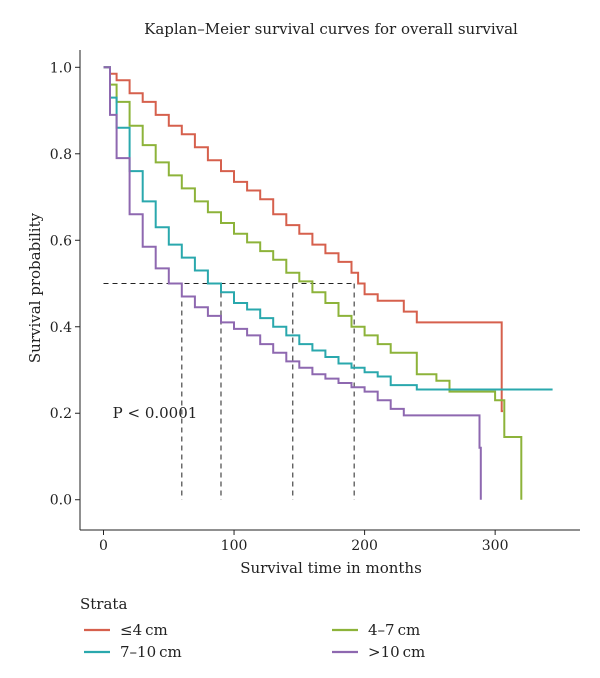  Describe the element at coordinates (61, 328) in the screenshot. I see `y-tick-label: 0.4` at that location.